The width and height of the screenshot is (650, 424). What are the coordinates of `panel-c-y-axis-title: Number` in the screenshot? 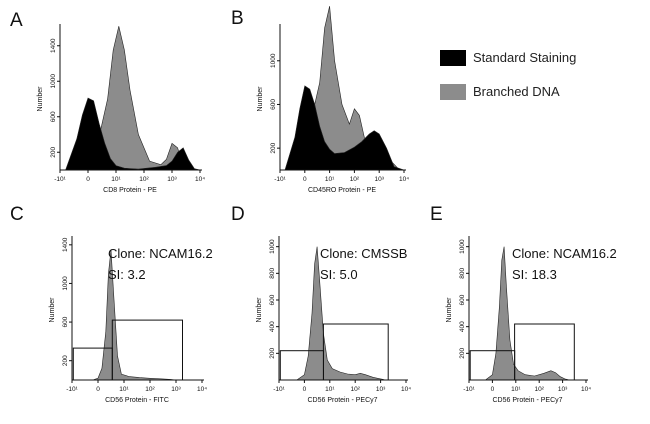 It's located at (52, 310).